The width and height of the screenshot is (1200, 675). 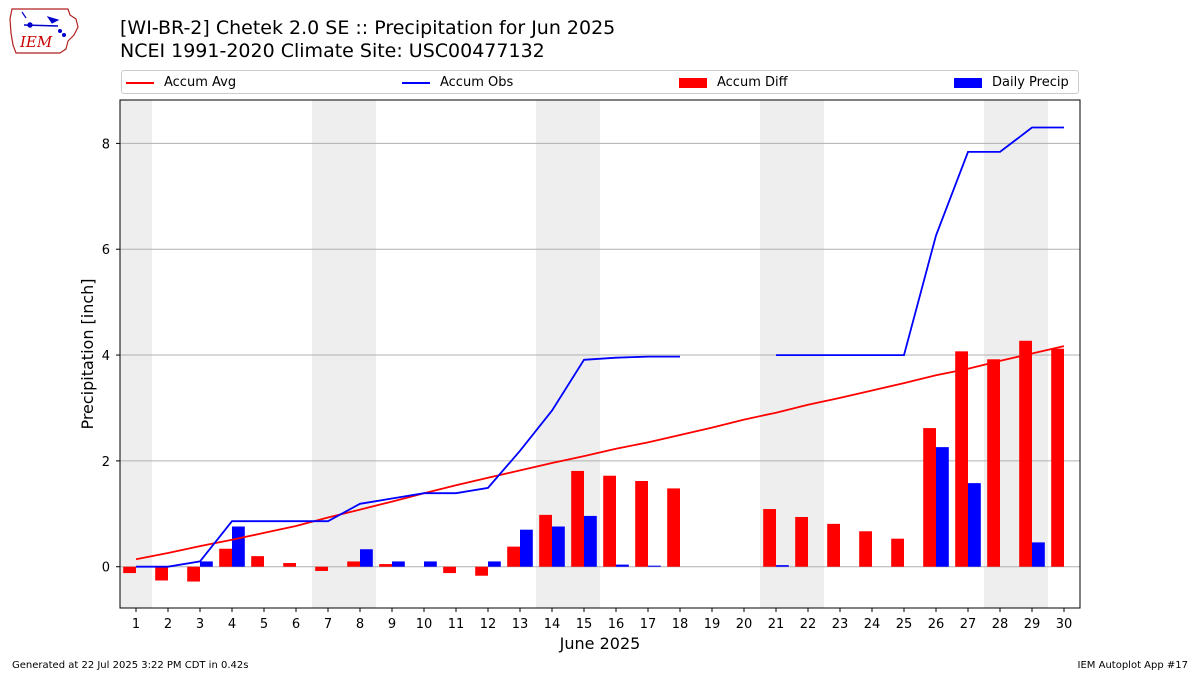 I want to click on y-tick-label: 0, so click(x=106, y=568).